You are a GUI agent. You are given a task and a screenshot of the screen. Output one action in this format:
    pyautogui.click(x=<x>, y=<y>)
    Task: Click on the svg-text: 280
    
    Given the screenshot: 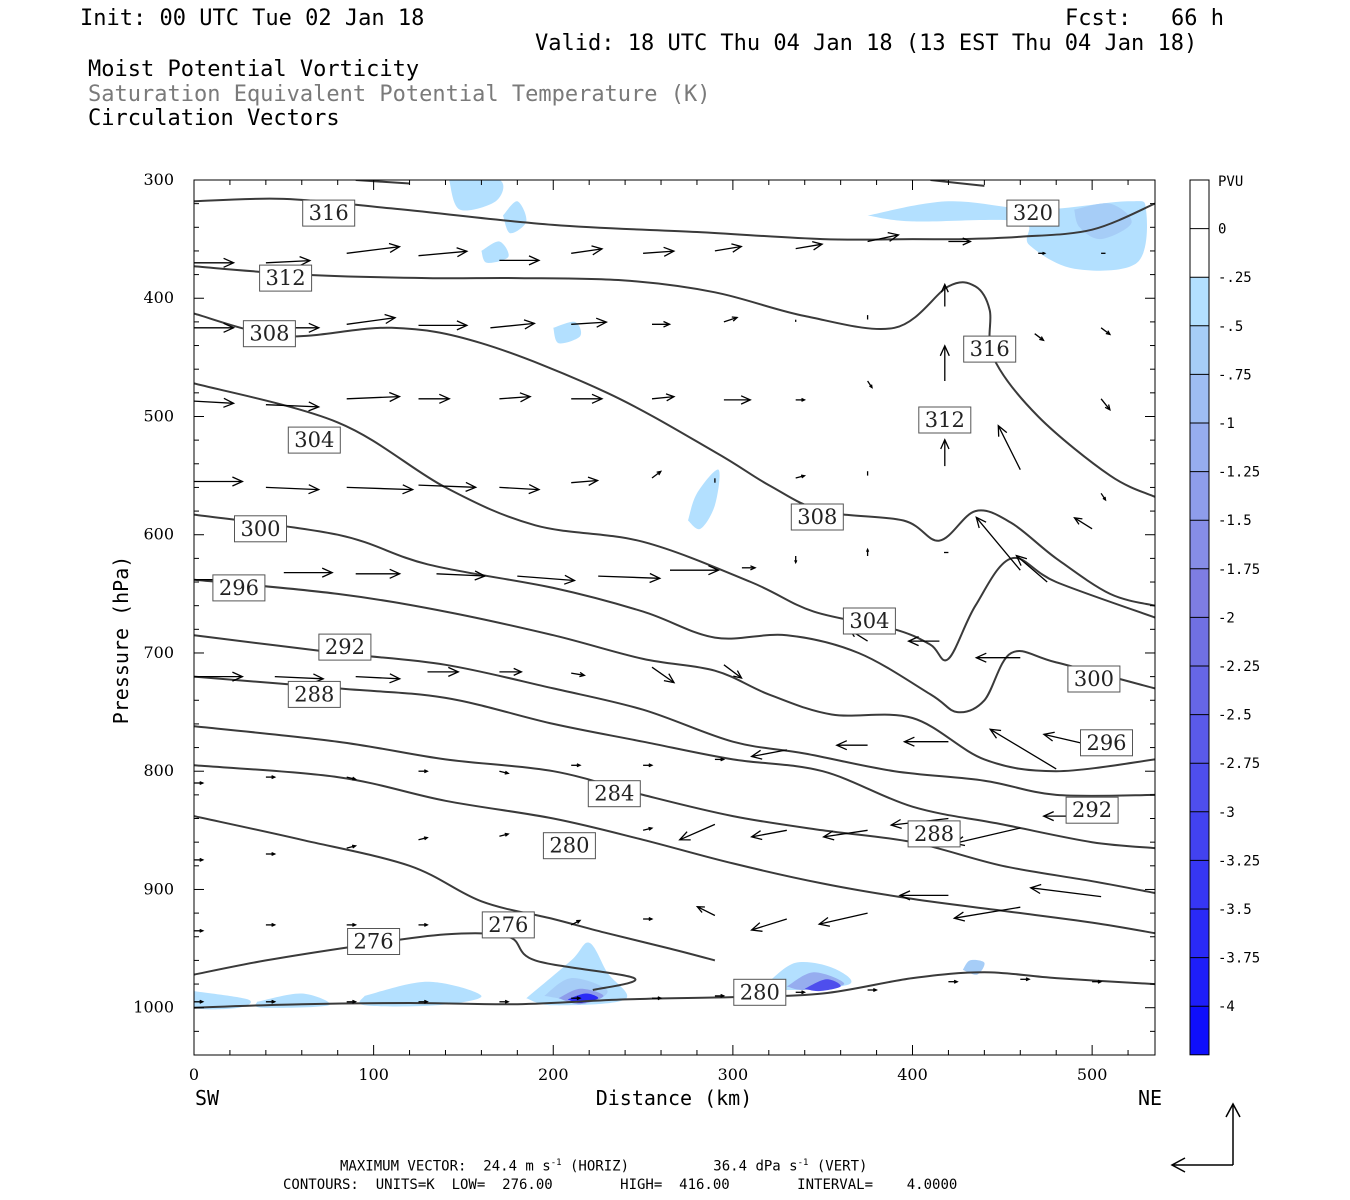 What is the action you would take?
    pyautogui.click(x=760, y=992)
    